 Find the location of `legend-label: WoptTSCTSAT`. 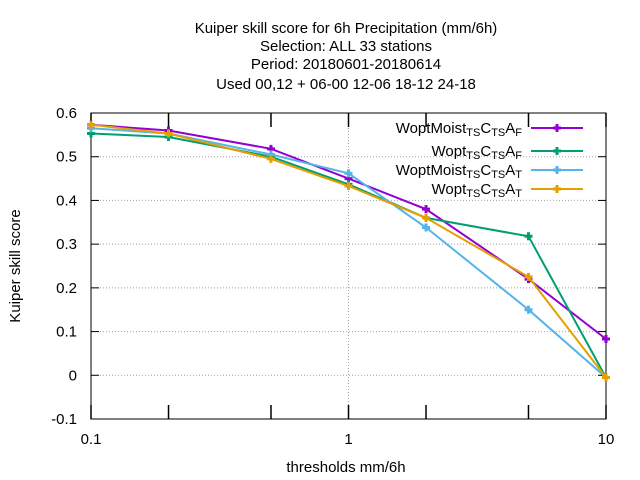

legend-label: WoptTSCTSAT is located at coordinates (477, 190).